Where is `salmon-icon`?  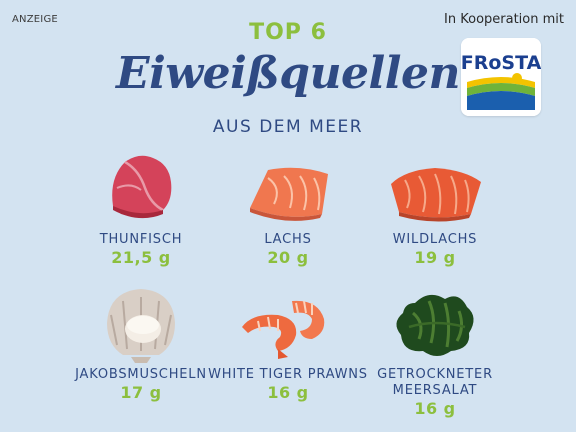 salmon-icon is located at coordinates (289, 194).